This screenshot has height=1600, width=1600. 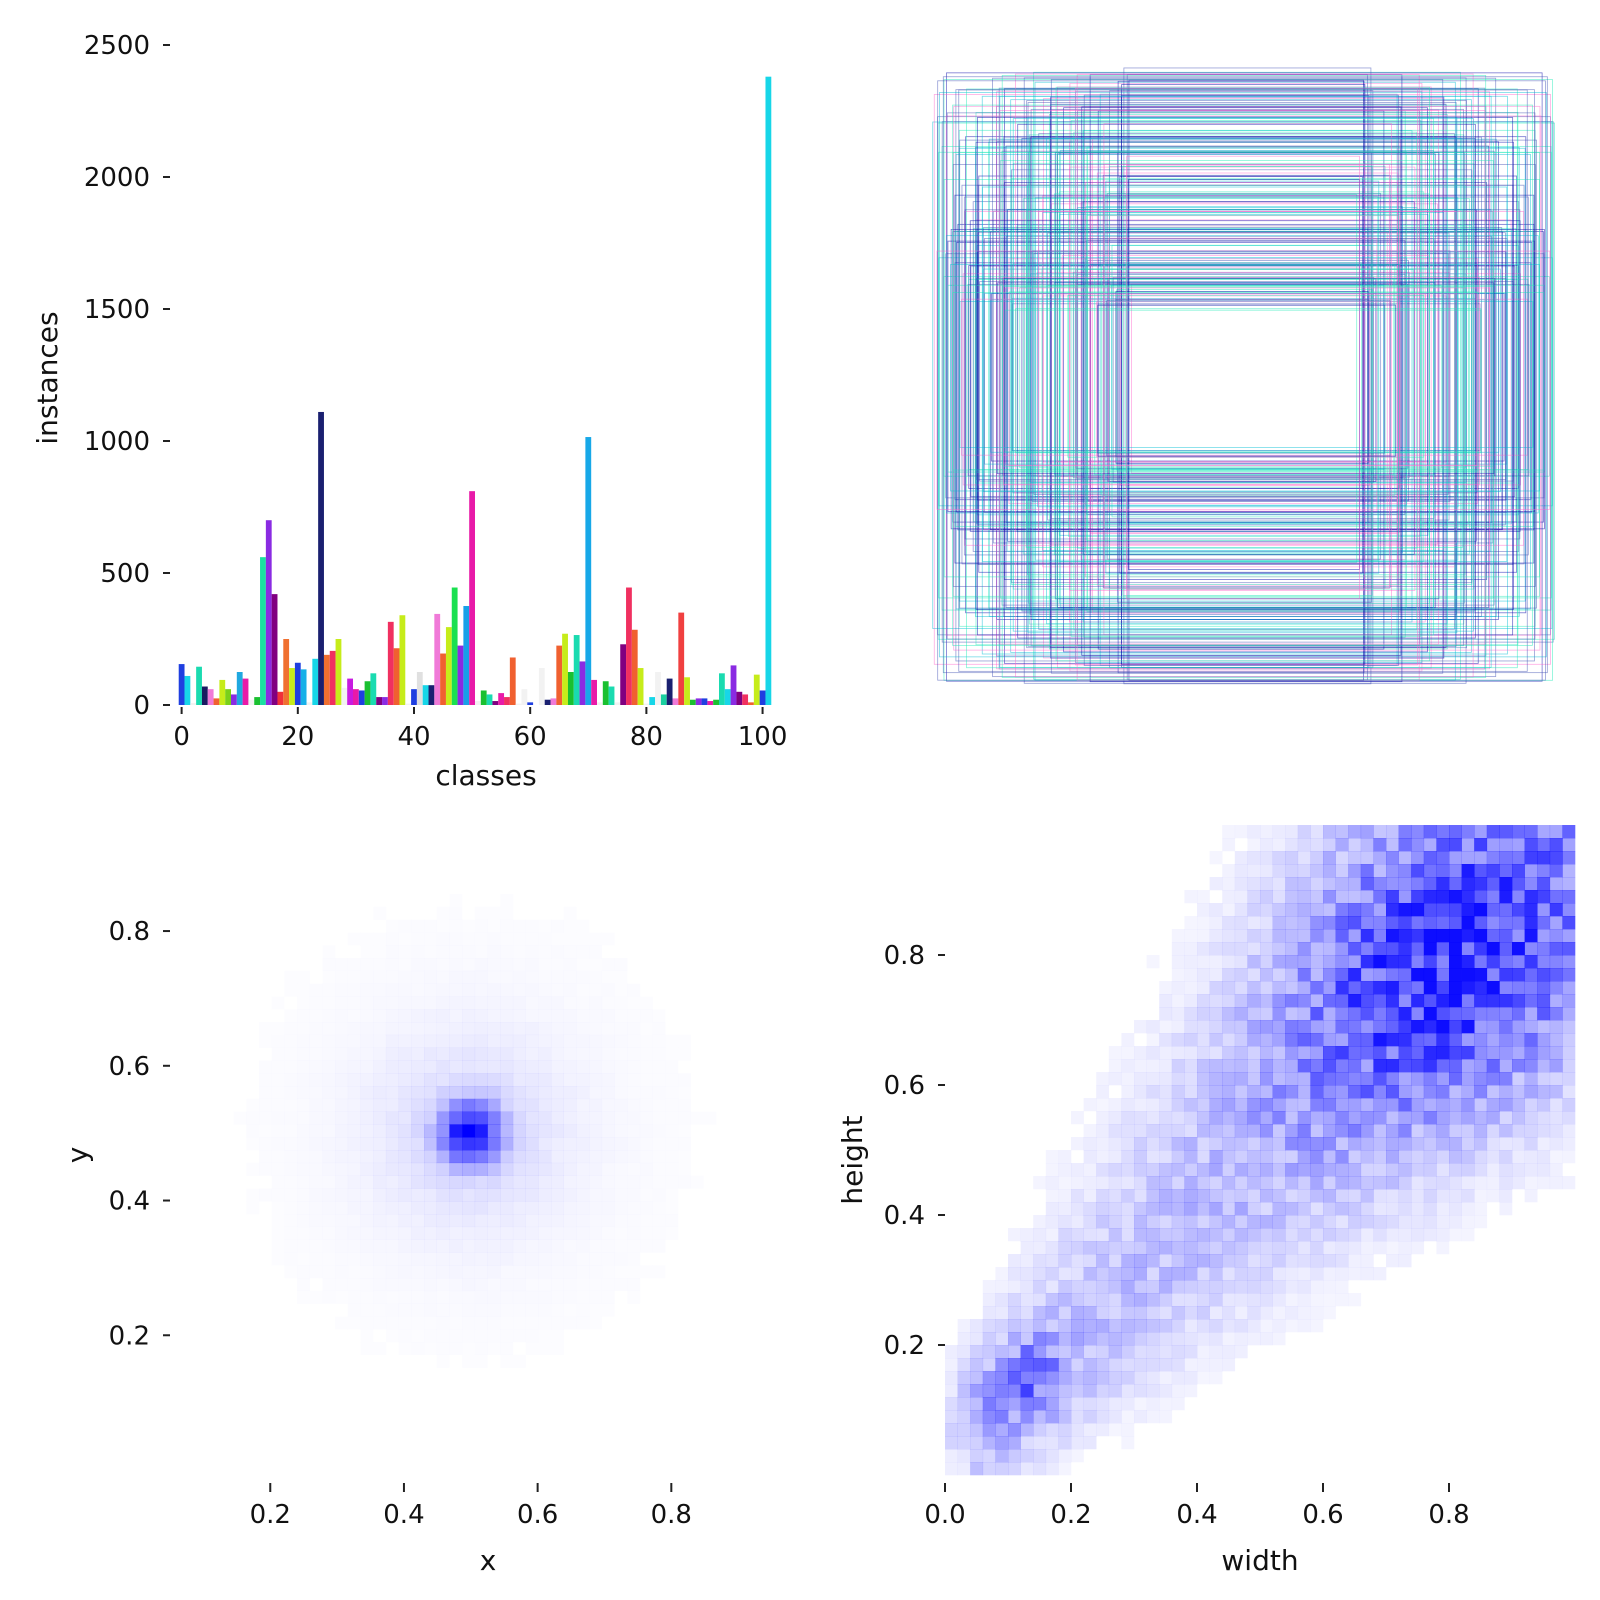 I want to click on x-tick-label: 100, so click(x=763, y=737).